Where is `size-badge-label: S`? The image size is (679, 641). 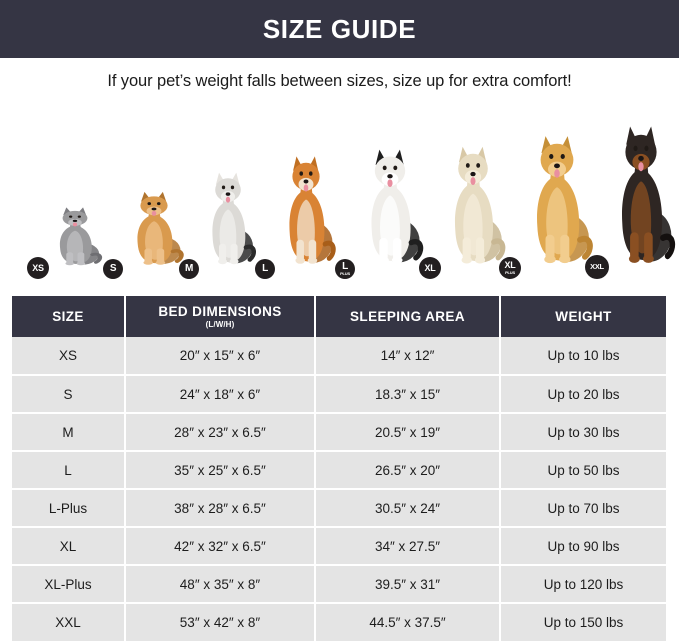
size-badge-label: S is located at coordinates (113, 268).